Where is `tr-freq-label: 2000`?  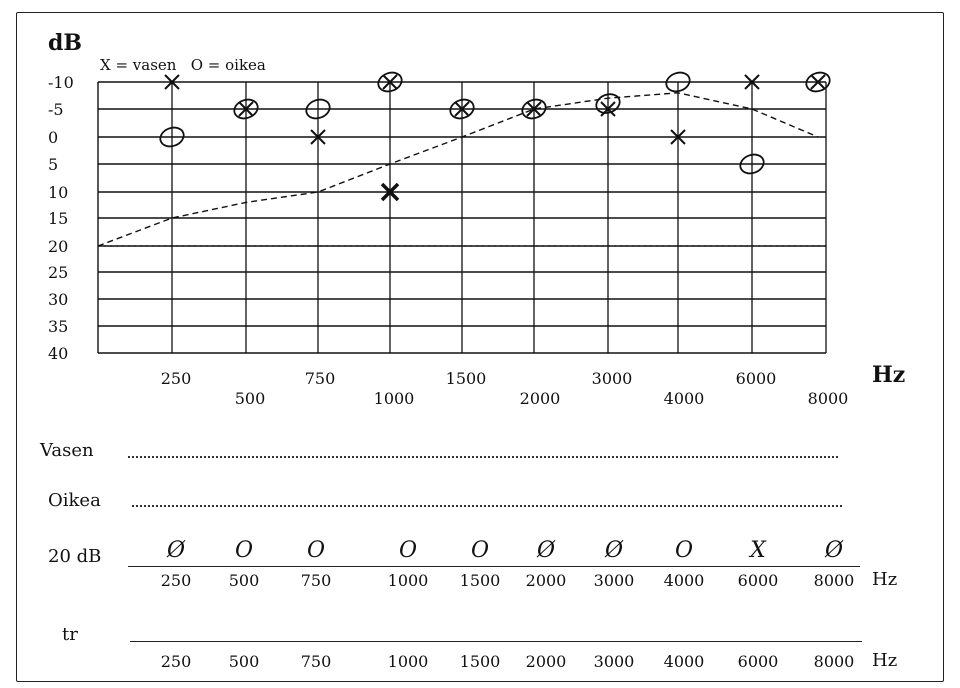 tr-freq-label: 2000 is located at coordinates (546, 661).